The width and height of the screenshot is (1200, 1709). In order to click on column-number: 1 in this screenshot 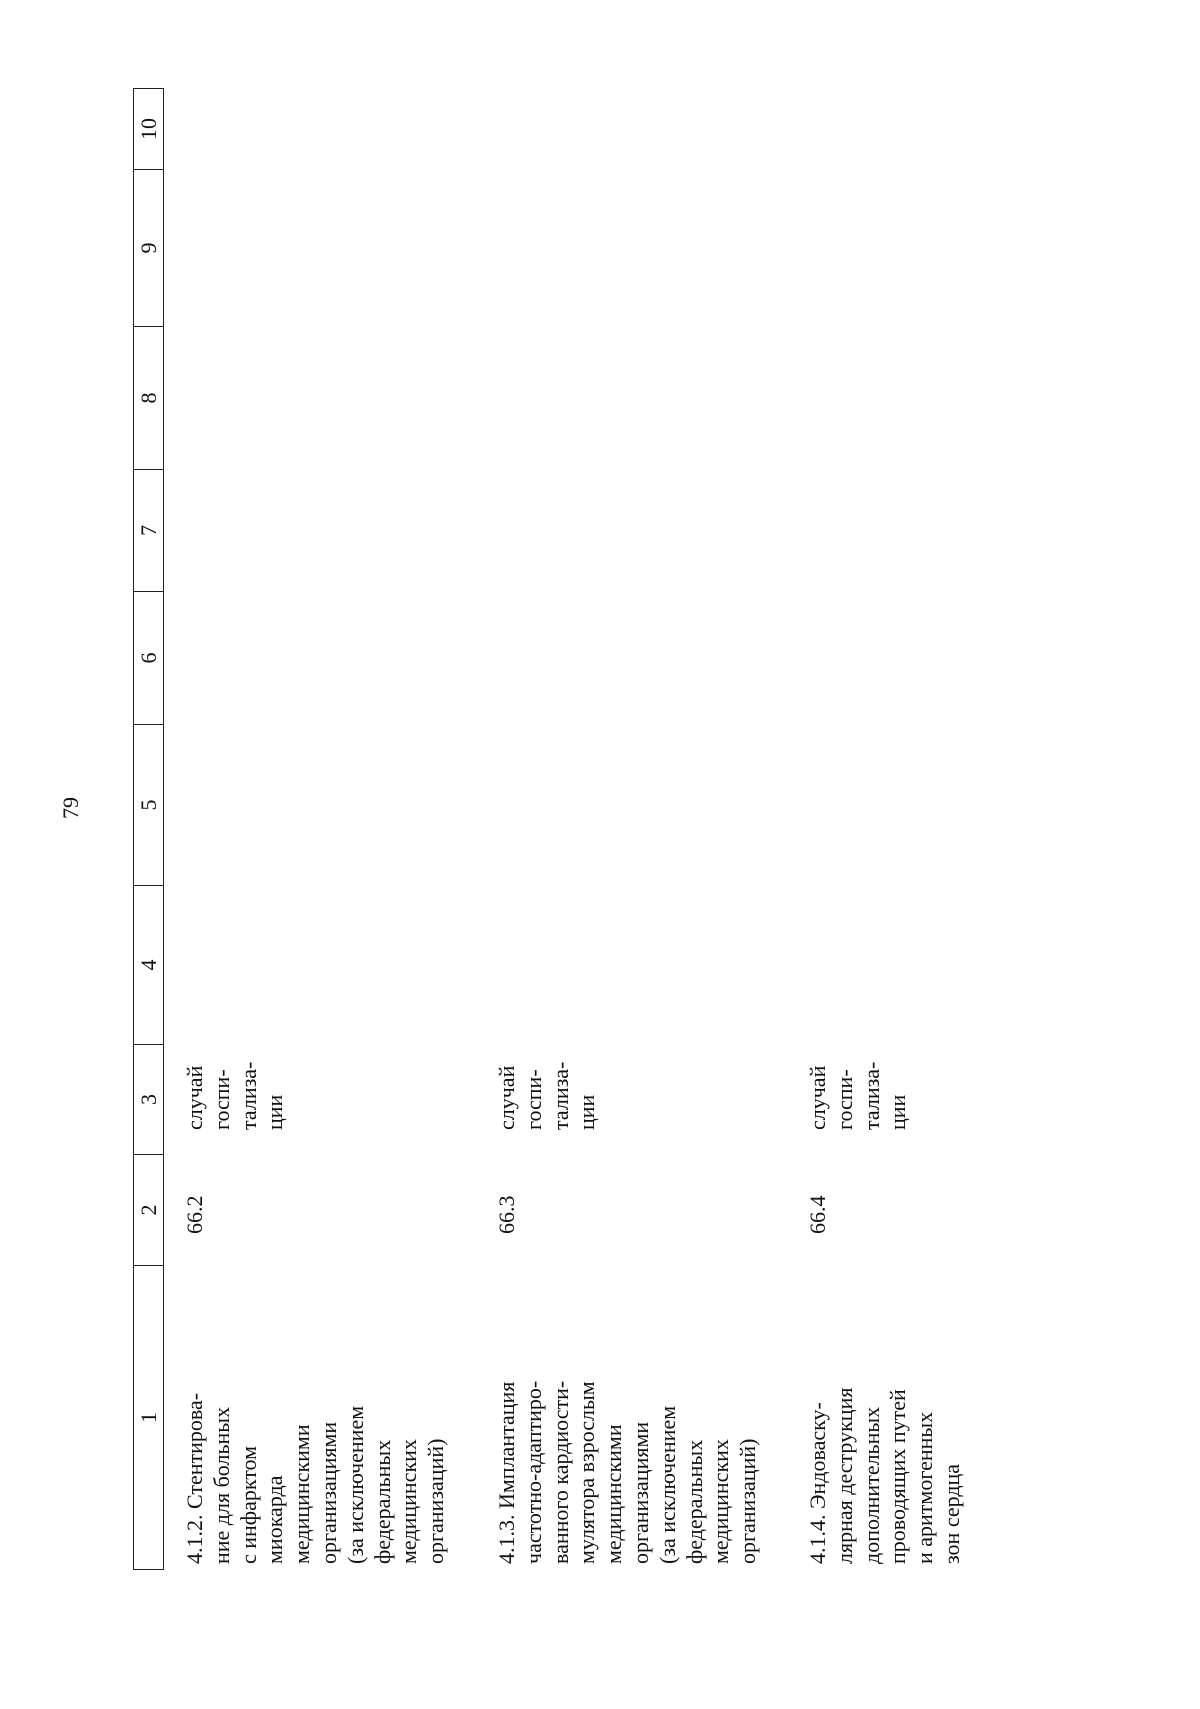, I will do `click(148, 1418)`.